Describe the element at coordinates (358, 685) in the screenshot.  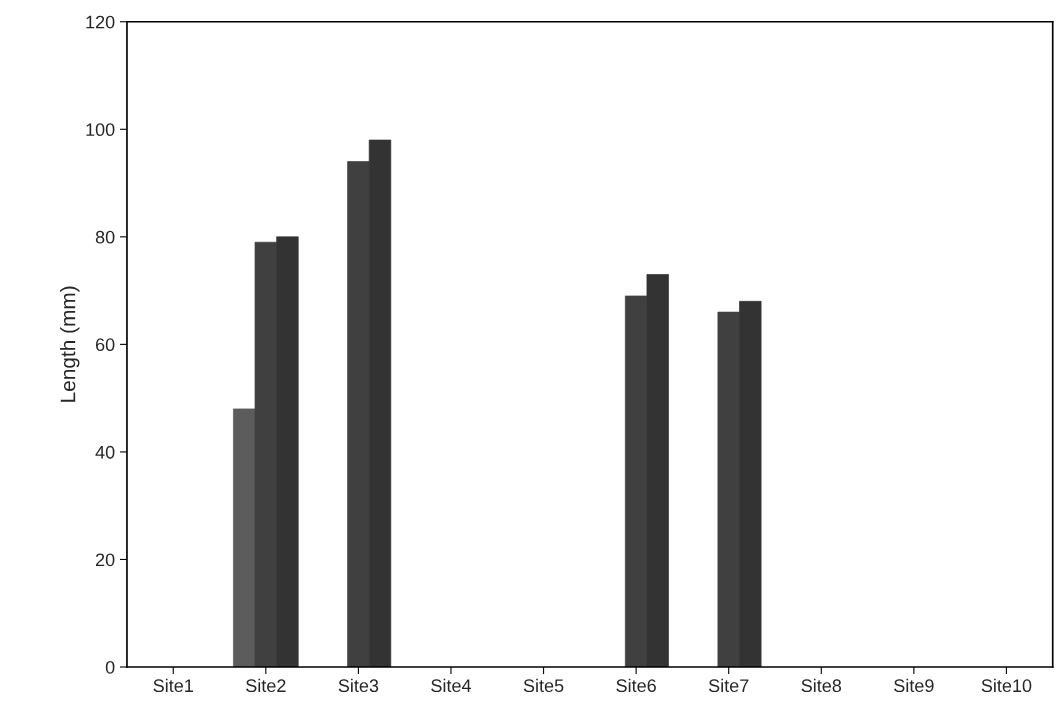
I see `x-tick-label: Site3` at that location.